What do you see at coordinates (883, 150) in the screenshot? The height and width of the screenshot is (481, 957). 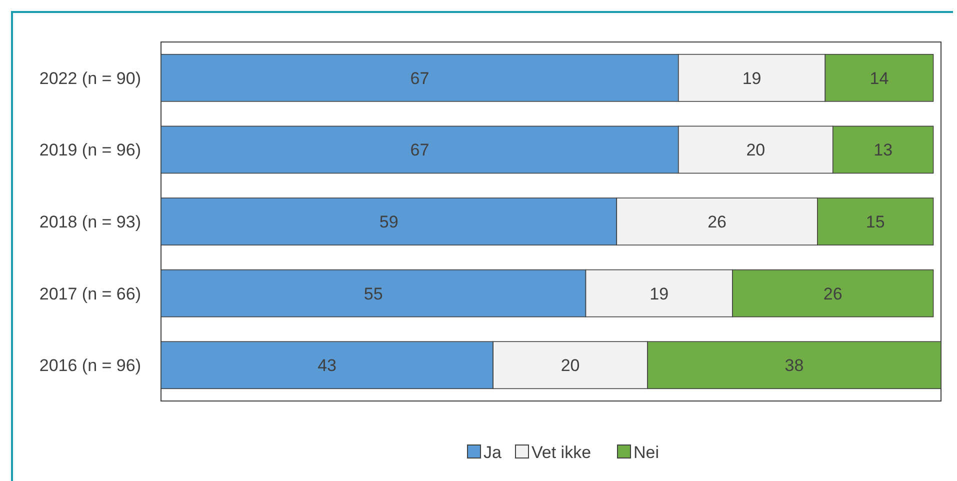 I see `data-label: 13` at bounding box center [883, 150].